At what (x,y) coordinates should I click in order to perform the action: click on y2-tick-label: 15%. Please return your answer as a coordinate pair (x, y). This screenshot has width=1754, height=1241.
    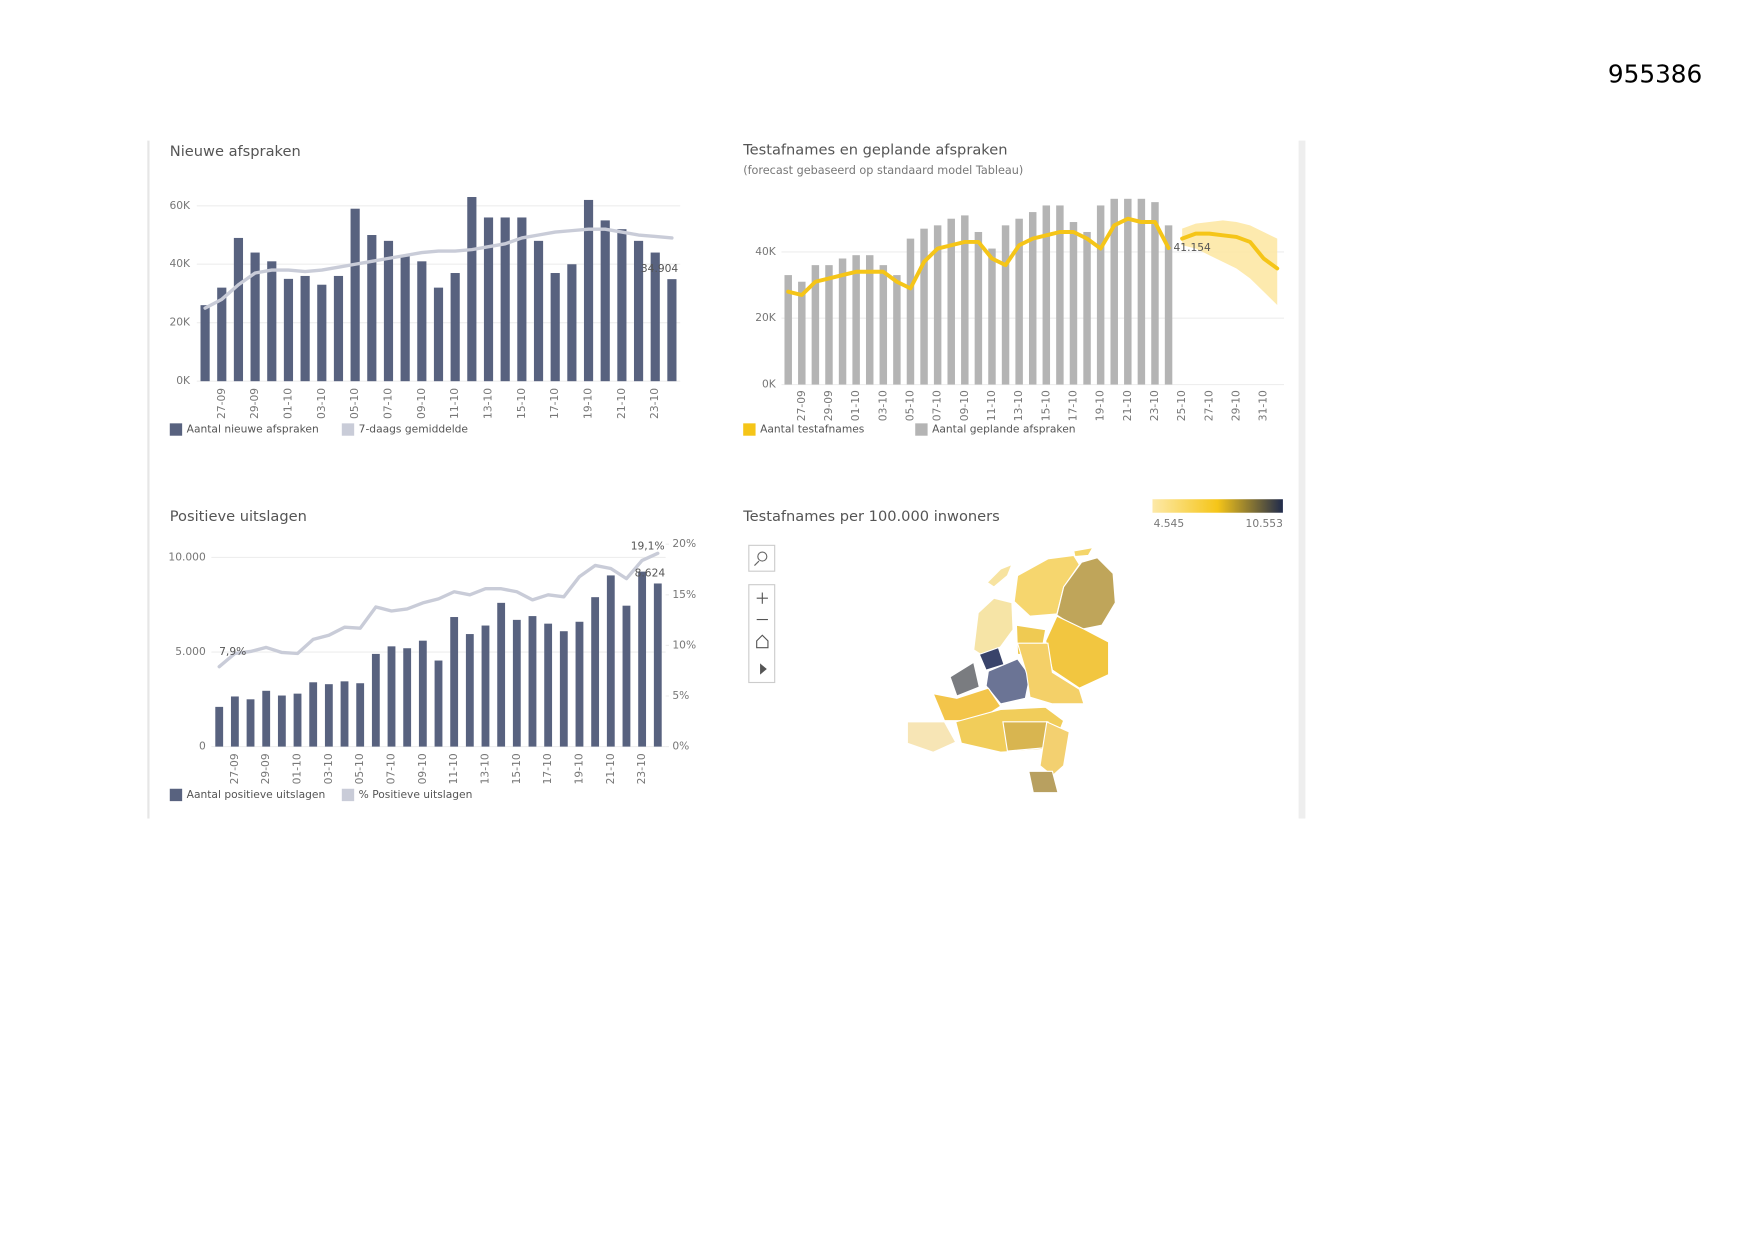
    Looking at the image, I should click on (684, 594).